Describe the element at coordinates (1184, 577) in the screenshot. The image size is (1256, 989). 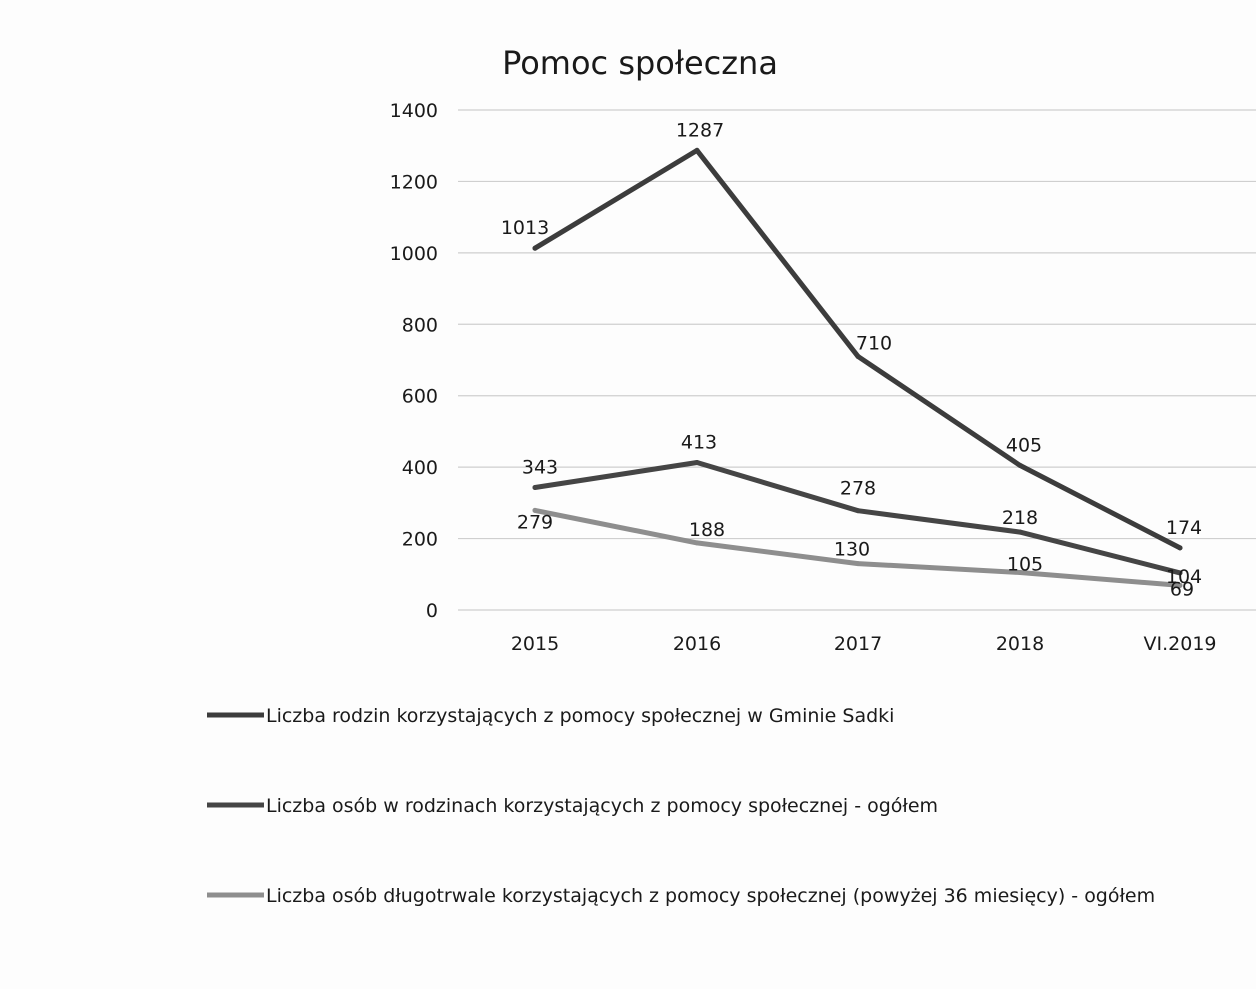
I see `data-label: 104` at that location.